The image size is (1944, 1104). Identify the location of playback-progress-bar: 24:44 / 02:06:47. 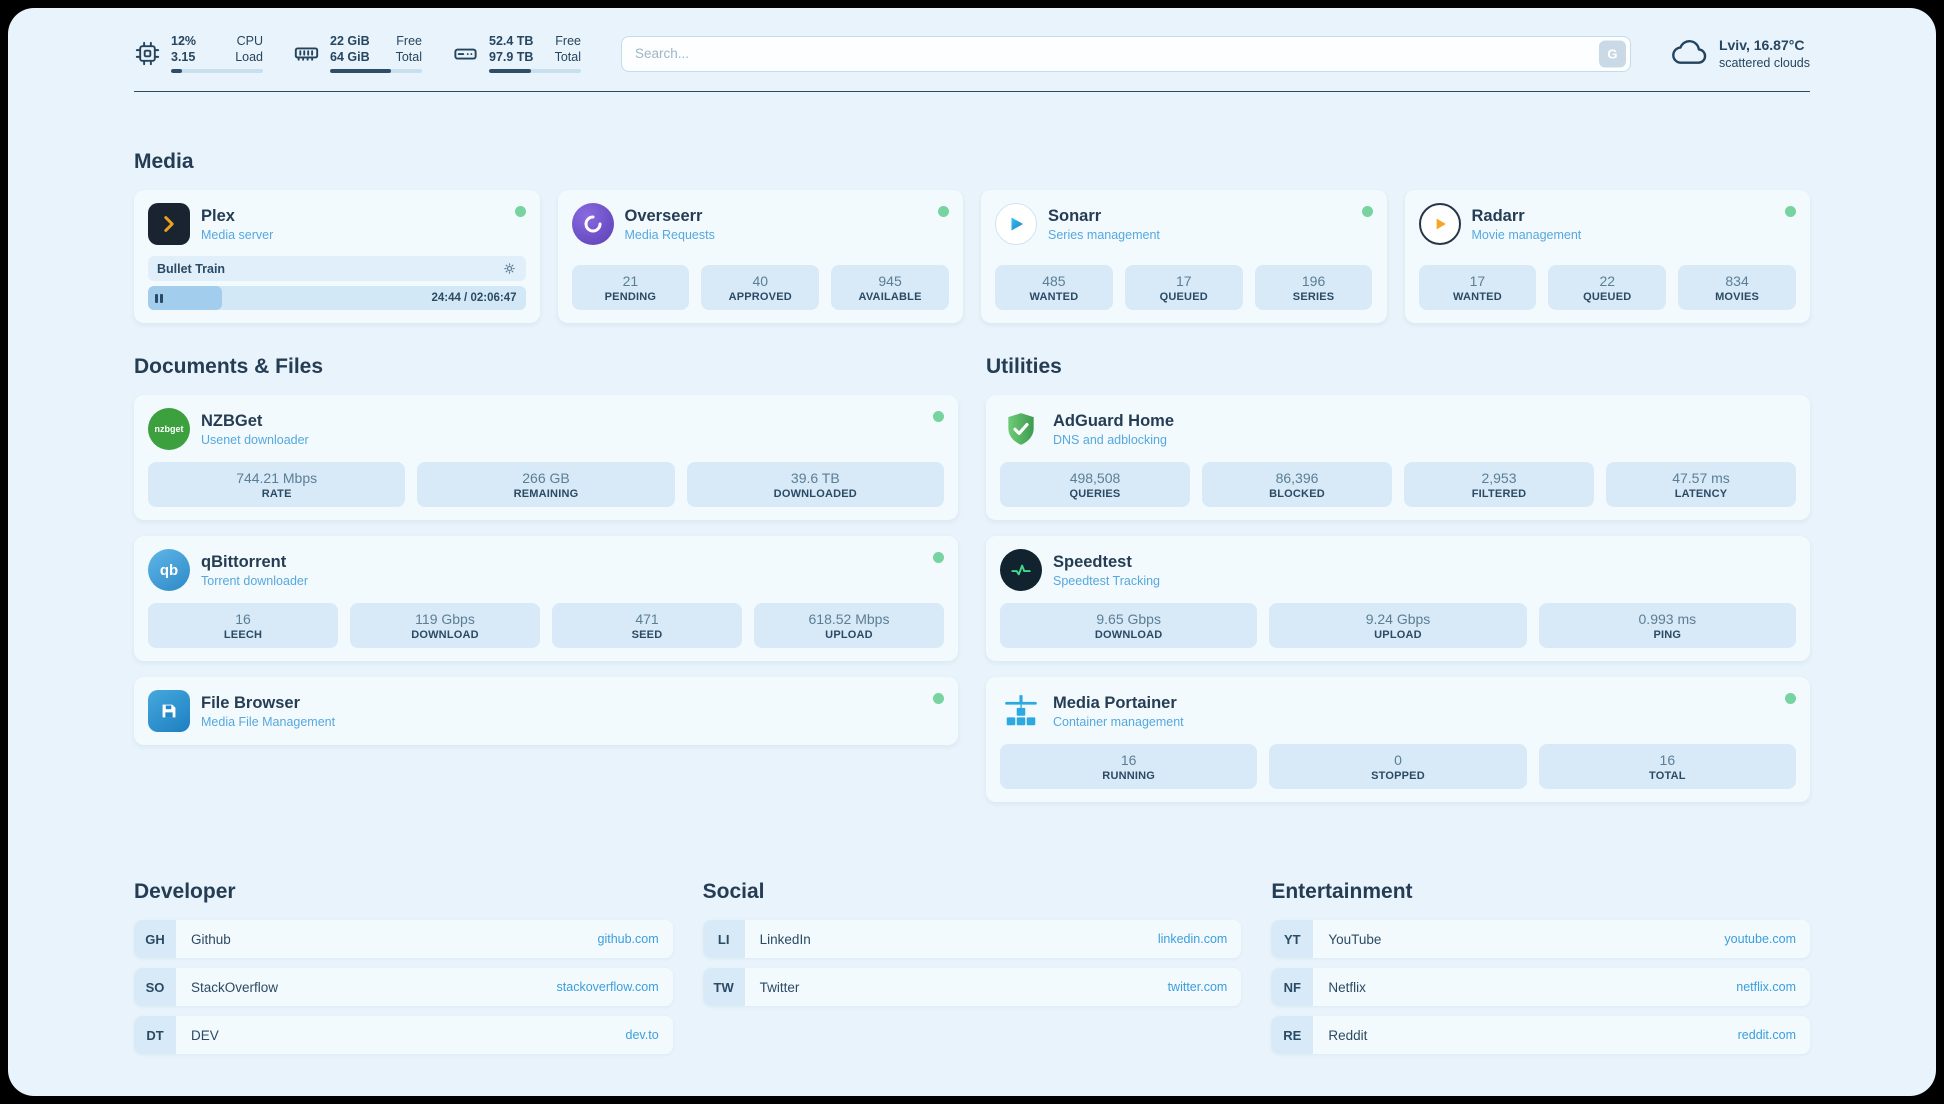
(337, 298).